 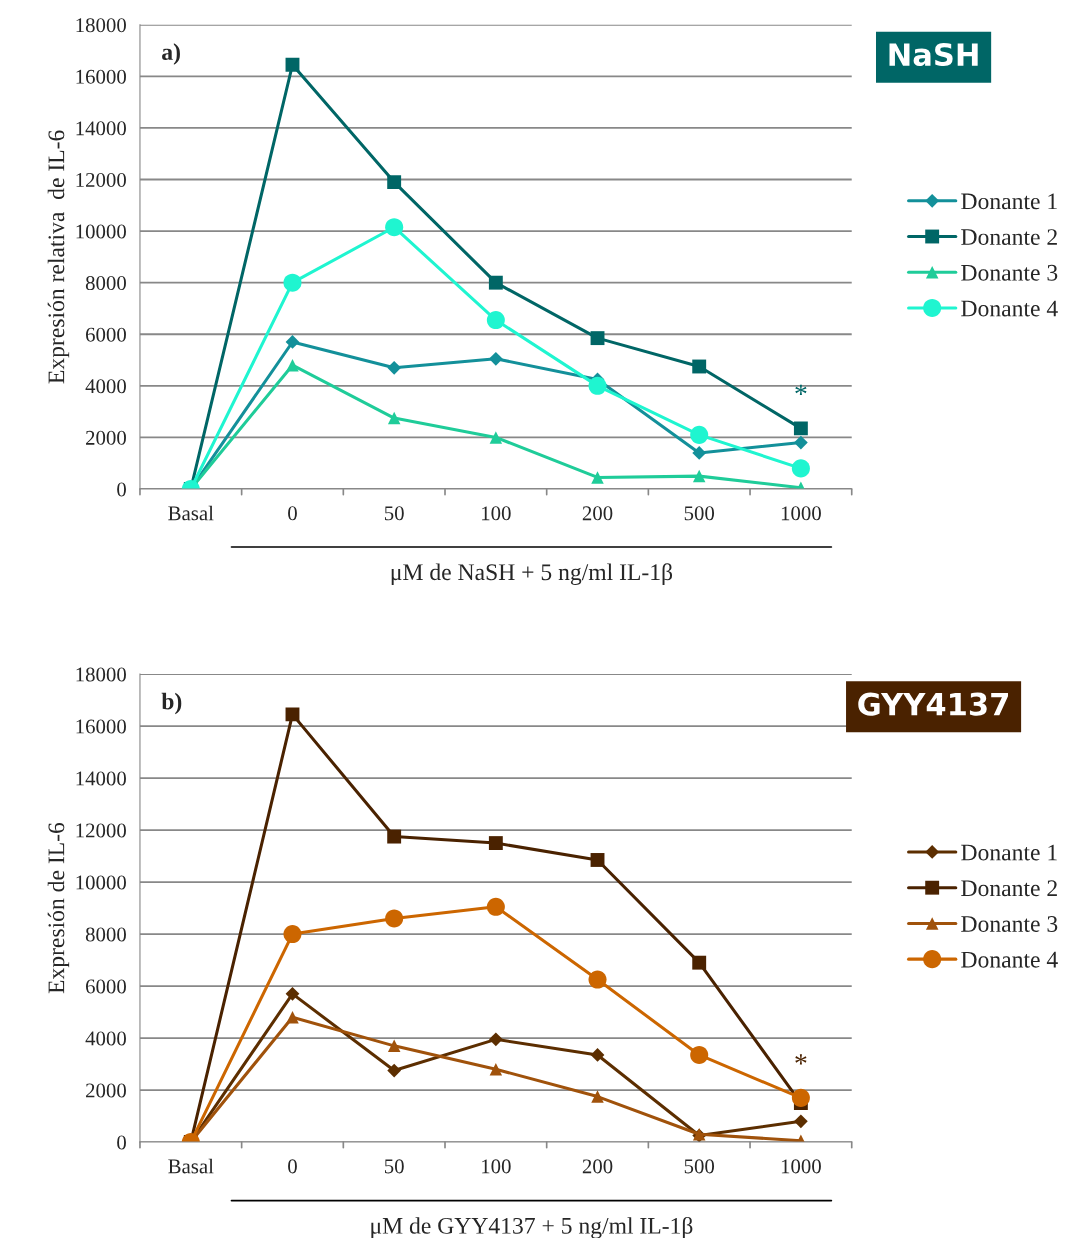 I want to click on text: b), so click(x=171, y=703).